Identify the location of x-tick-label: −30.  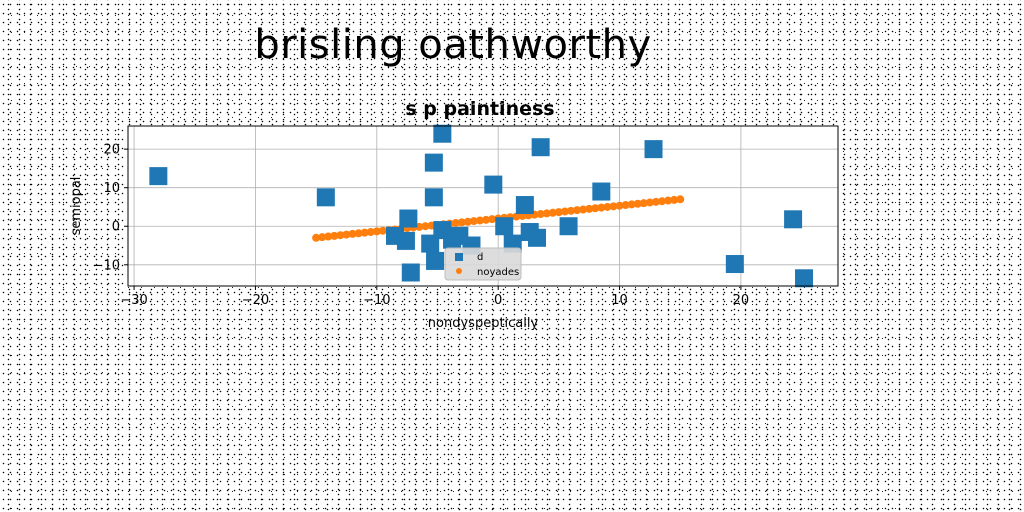
(133, 300).